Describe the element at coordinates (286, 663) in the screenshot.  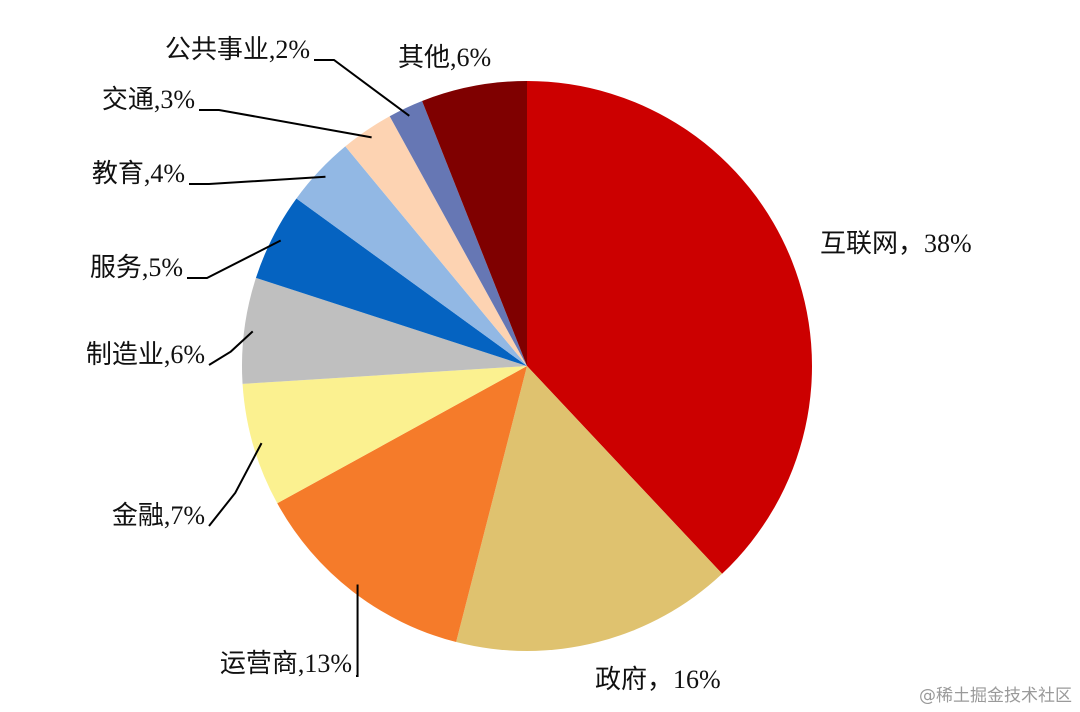
I see `slice-label: 运营商,13%` at that location.